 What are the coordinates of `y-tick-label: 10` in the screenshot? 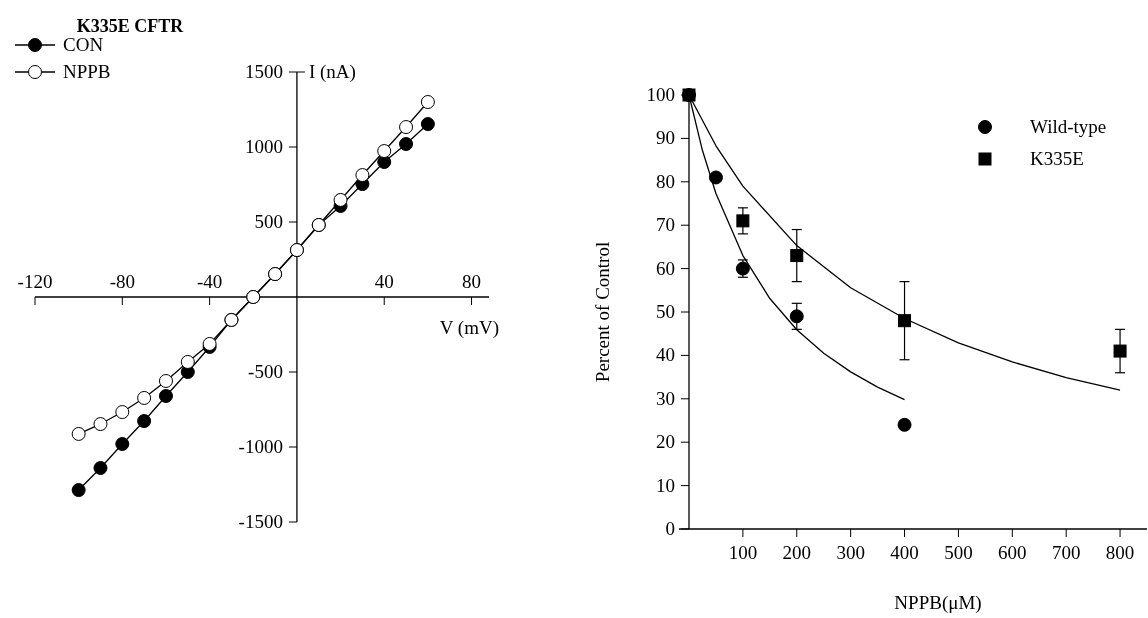 It's located at (665, 485).